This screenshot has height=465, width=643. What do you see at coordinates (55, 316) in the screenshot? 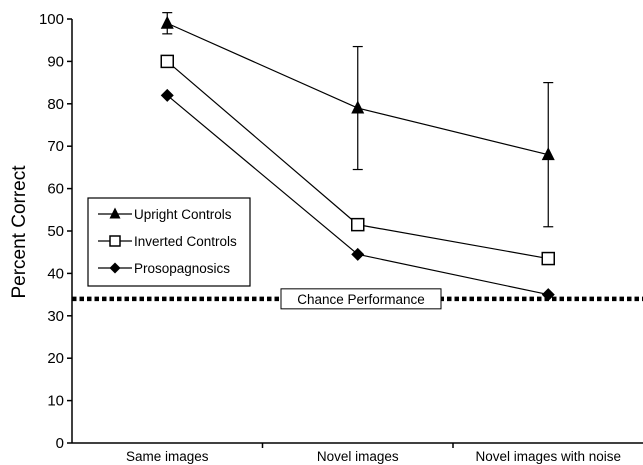
I see `y-tick-label: 30` at bounding box center [55, 316].